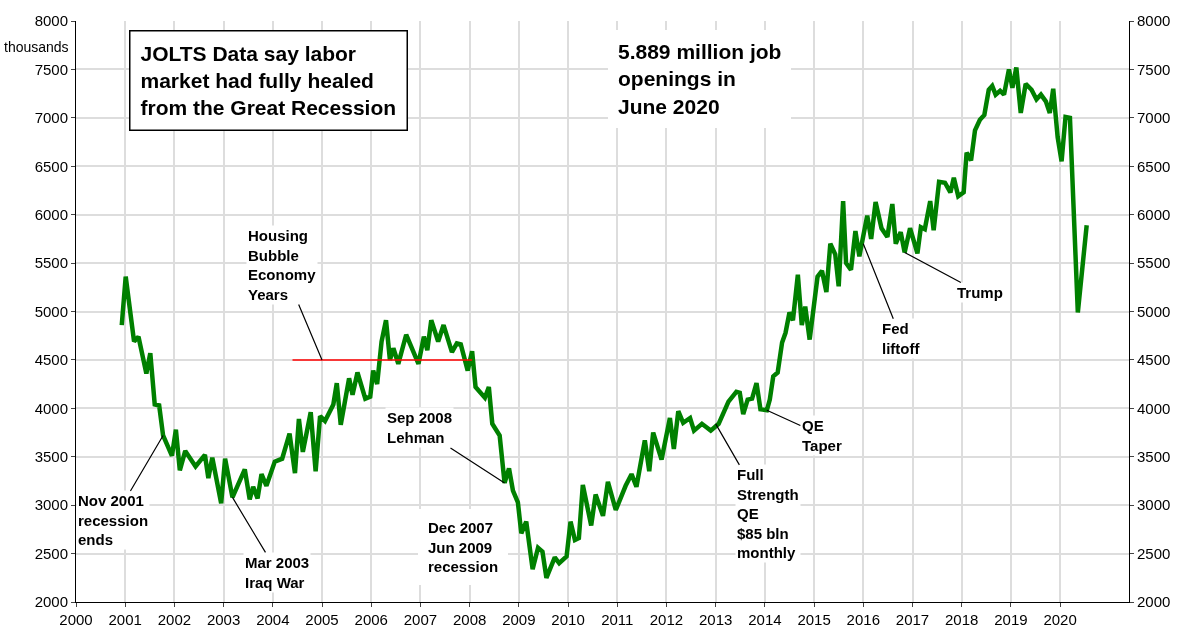 This screenshot has width=1182, height=640. I want to click on x-tick-label: 2003, so click(223, 619).